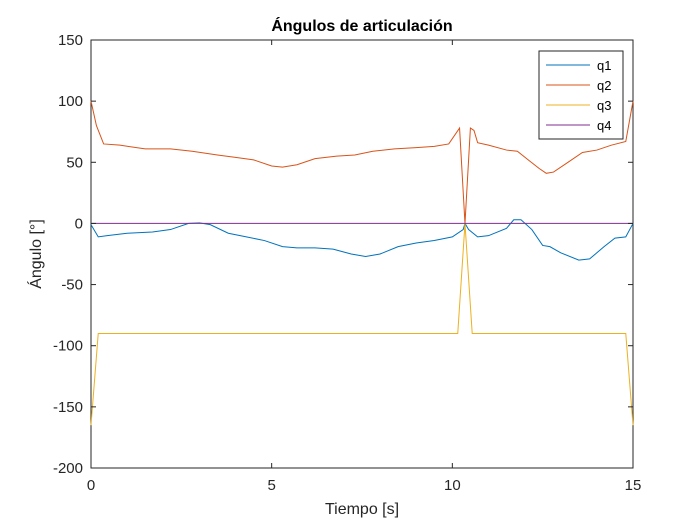 The height and width of the screenshot is (525, 700). I want to click on y-axis-label: Ángulo [°], so click(35, 254).